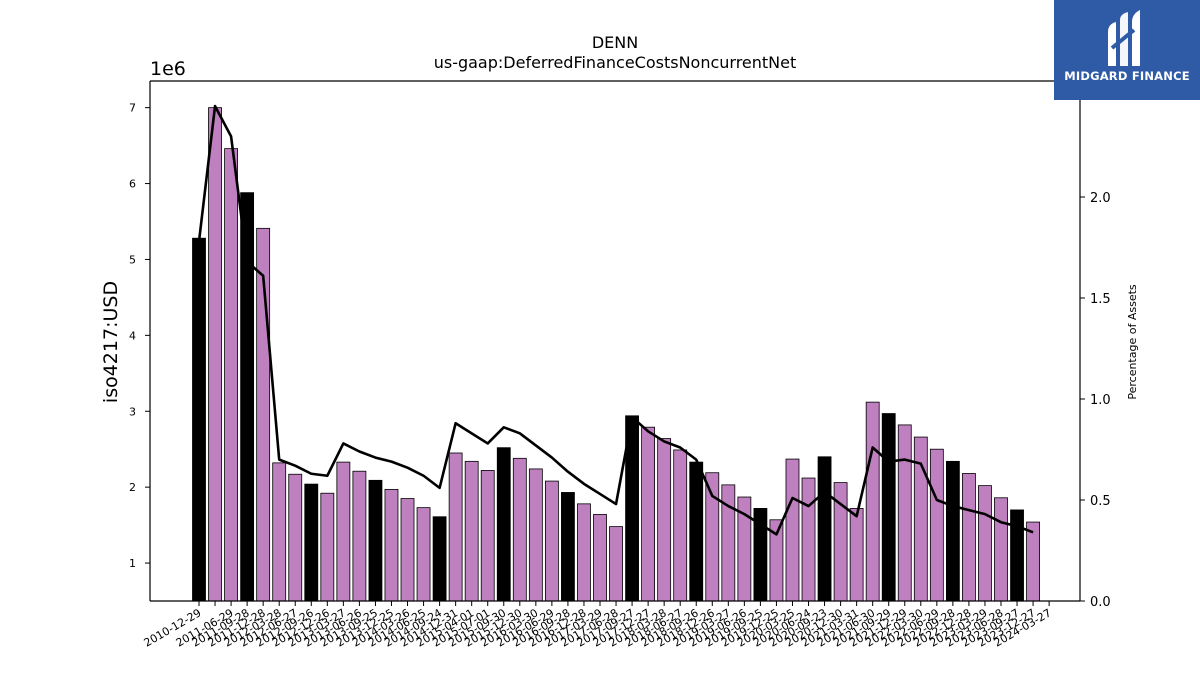  What do you see at coordinates (132, 108) in the screenshot?
I see `y-tick-label: 7` at bounding box center [132, 108].